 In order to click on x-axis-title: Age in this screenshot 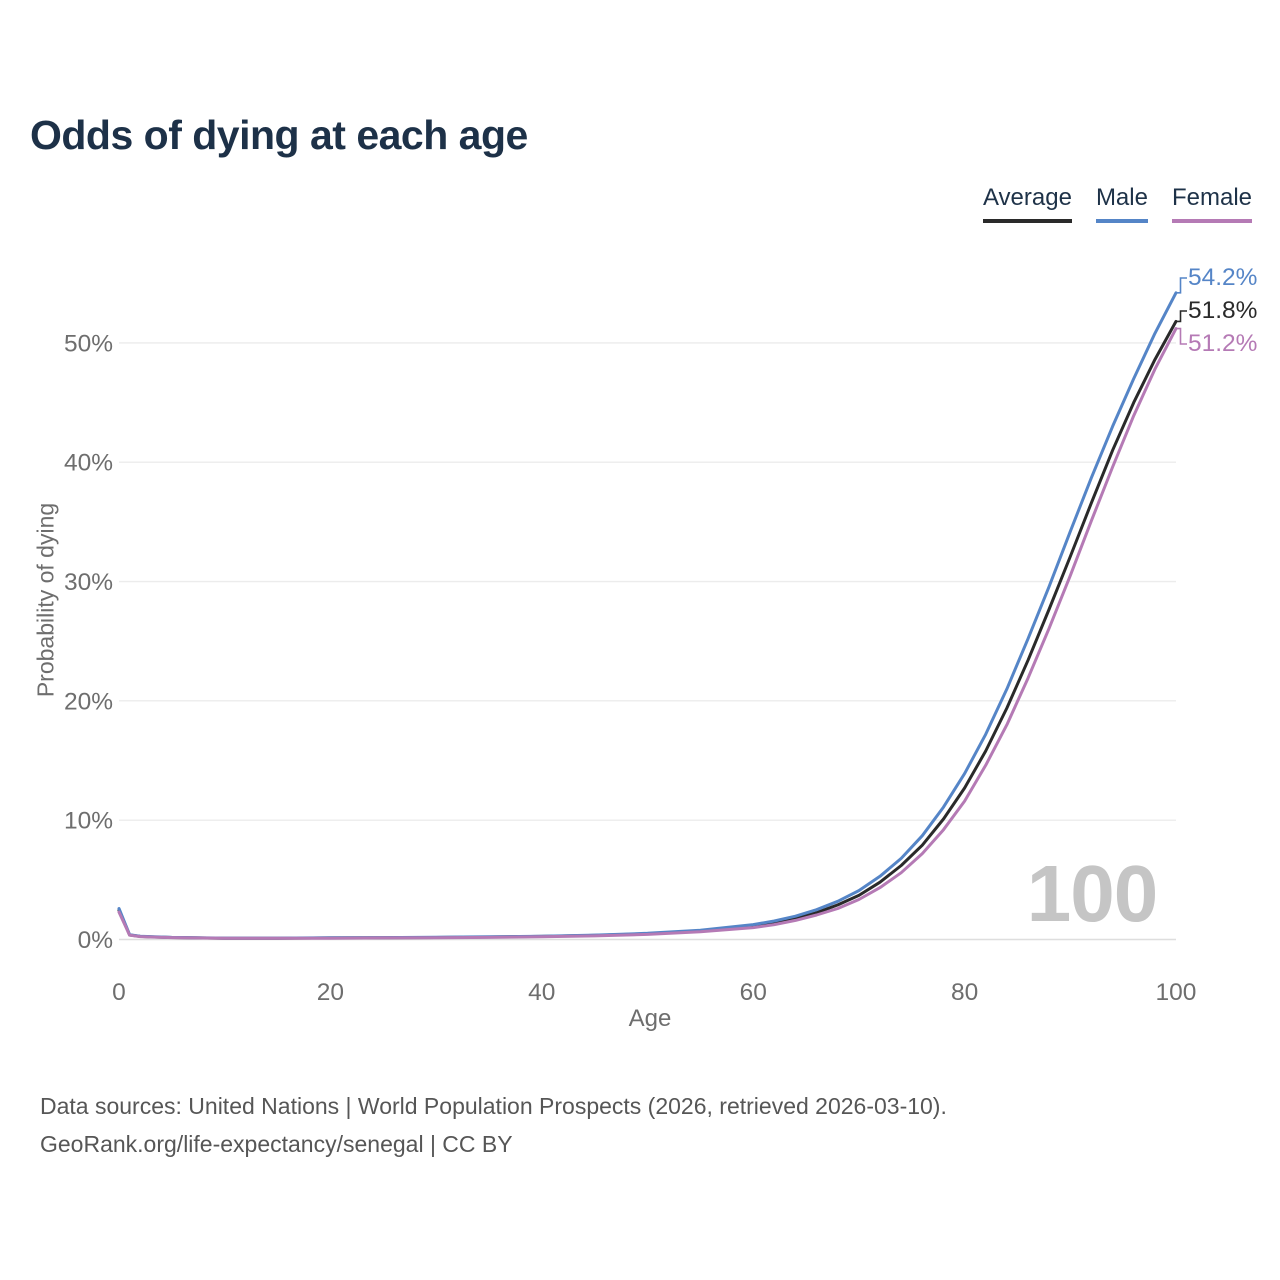, I will do `click(650, 1018)`.